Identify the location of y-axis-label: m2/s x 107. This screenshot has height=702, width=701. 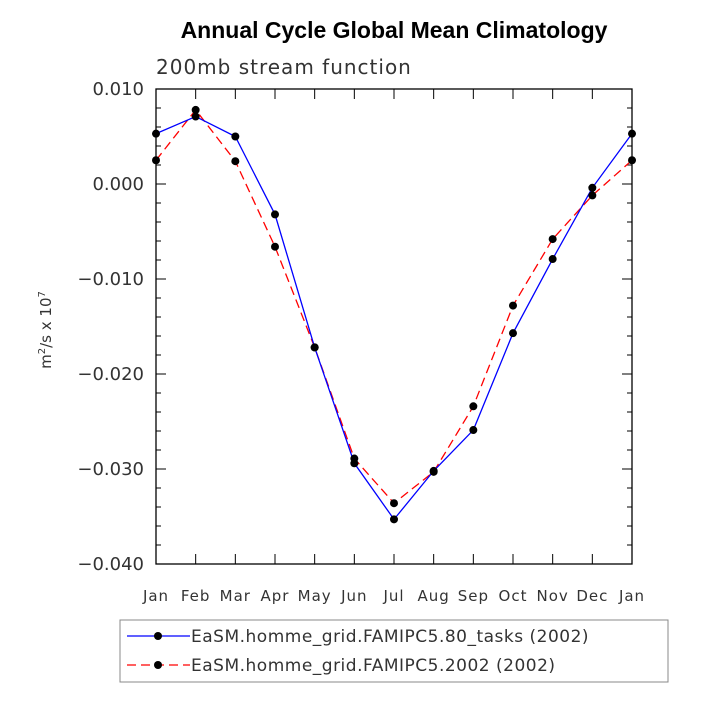
(46, 330).